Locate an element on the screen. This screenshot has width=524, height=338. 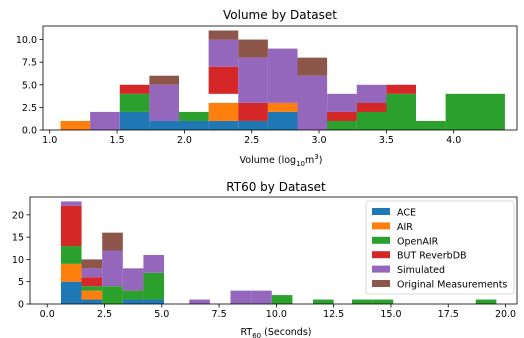
rt60-x-tick-label: 12.5 is located at coordinates (333, 314).